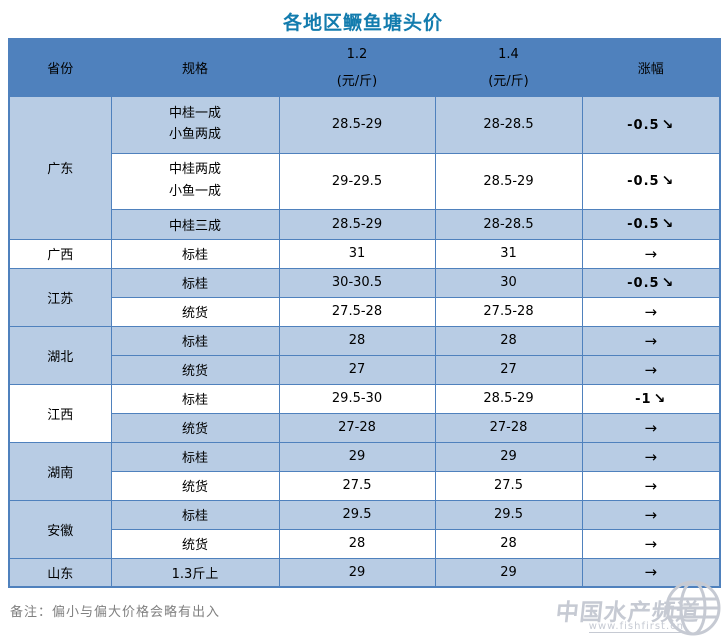  What do you see at coordinates (60, 572) in the screenshot?
I see `province-cell: 山东` at bounding box center [60, 572].